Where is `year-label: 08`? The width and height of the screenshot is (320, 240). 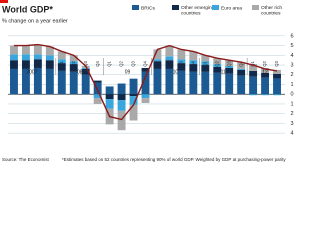
year-label: 08 is located at coordinates (80, 72).